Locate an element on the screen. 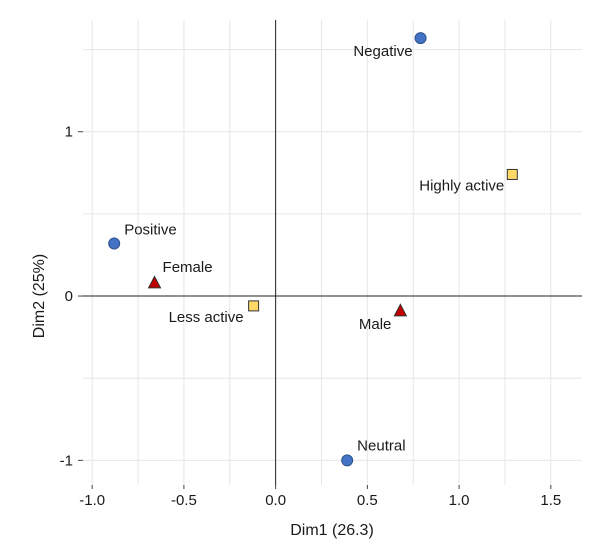  neutral-point is located at coordinates (347, 460).